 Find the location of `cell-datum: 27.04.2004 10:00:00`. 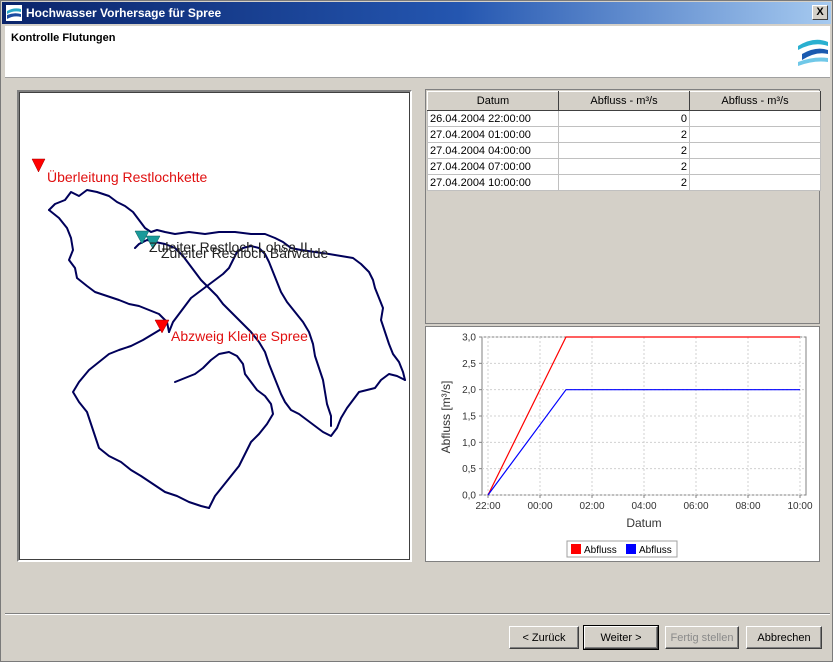

cell-datum: 27.04.2004 10:00:00 is located at coordinates (493, 182).